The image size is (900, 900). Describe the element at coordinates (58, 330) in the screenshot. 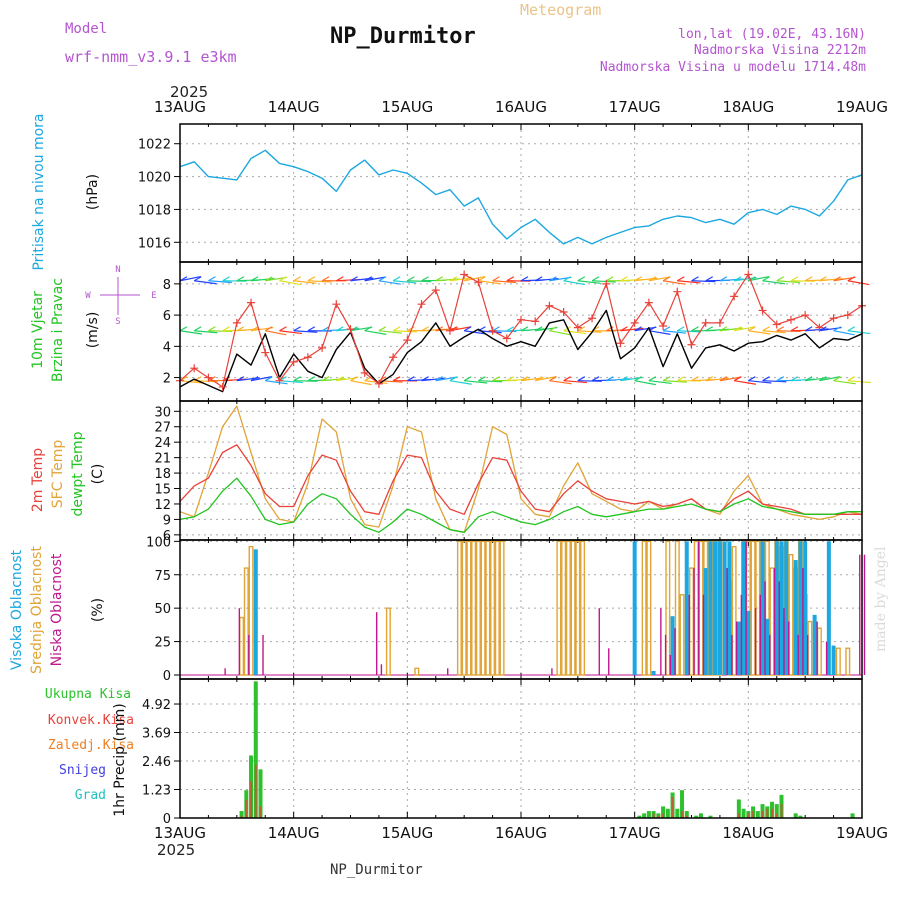

I see `wind-label-2: Brzina i Pravac` at that location.